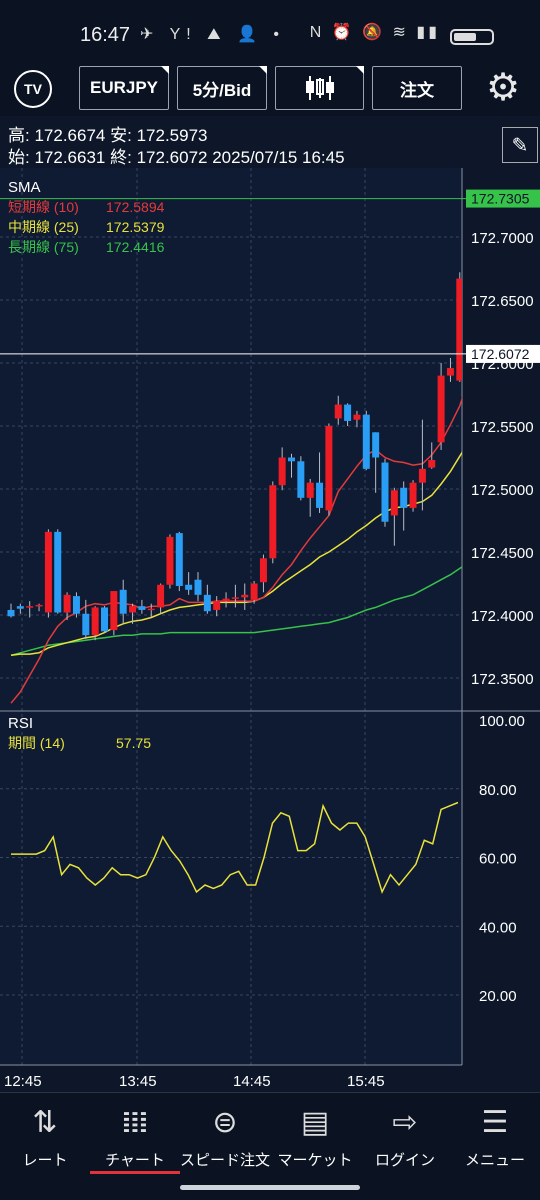 The height and width of the screenshot is (1200, 540). I want to click on rsi-line, so click(235, 847).